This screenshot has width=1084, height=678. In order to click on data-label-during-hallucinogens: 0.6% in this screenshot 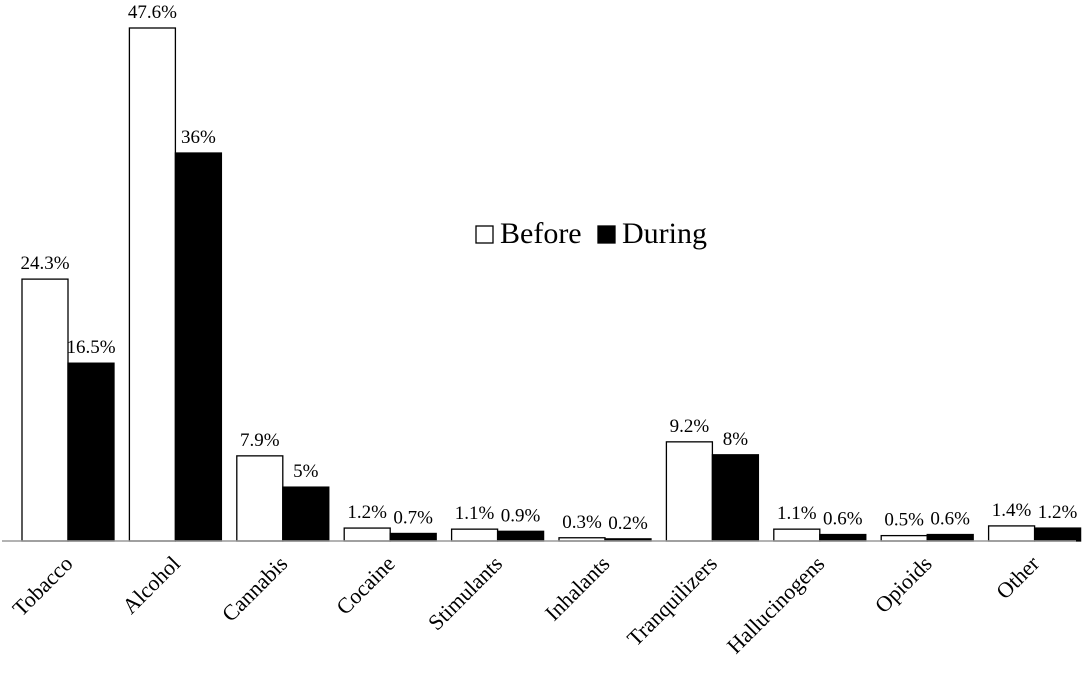, I will do `click(843, 519)`.